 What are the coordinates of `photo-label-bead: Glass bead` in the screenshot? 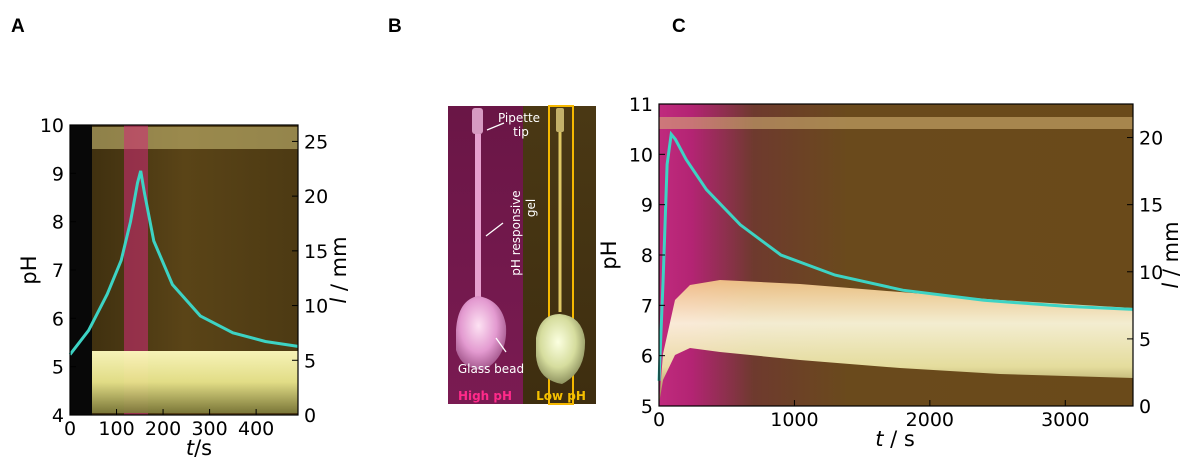 It's located at (491, 369).